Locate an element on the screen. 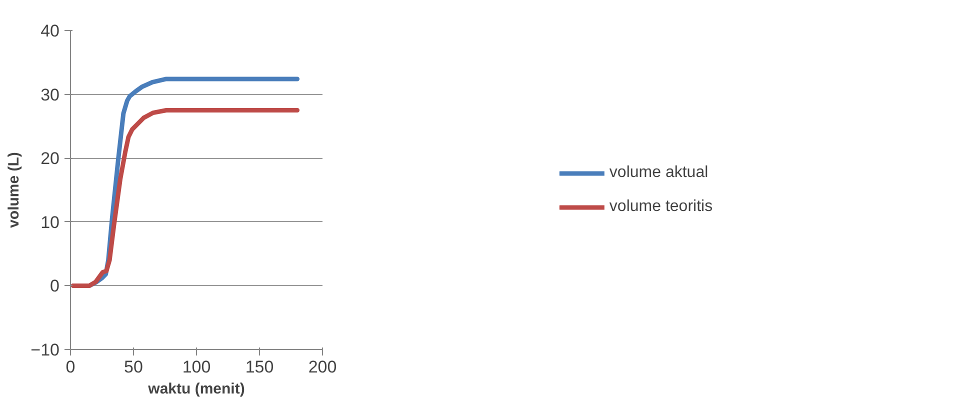 Image resolution: width=954 pixels, height=403 pixels. x-tick-label: 0 is located at coordinates (71, 367).